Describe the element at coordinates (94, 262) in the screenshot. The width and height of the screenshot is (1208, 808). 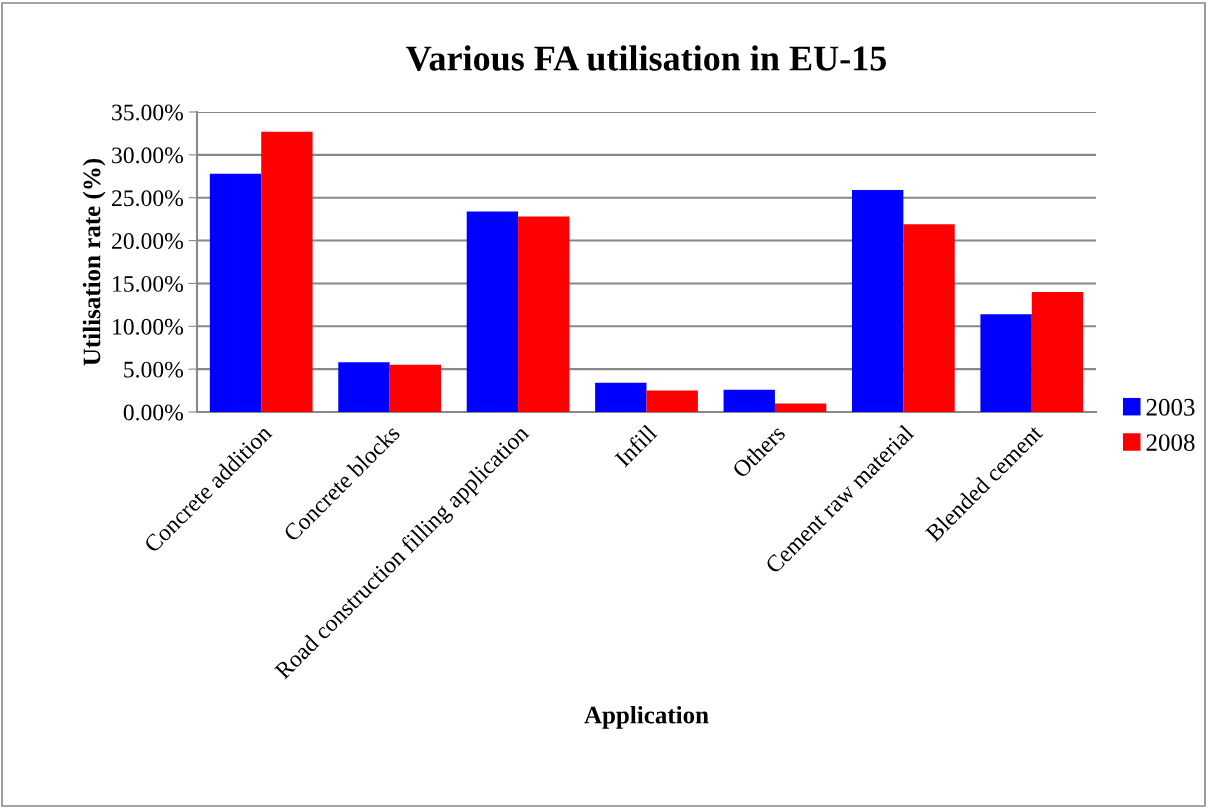
I see `y-axis-title: Utilisation rate (%)` at that location.